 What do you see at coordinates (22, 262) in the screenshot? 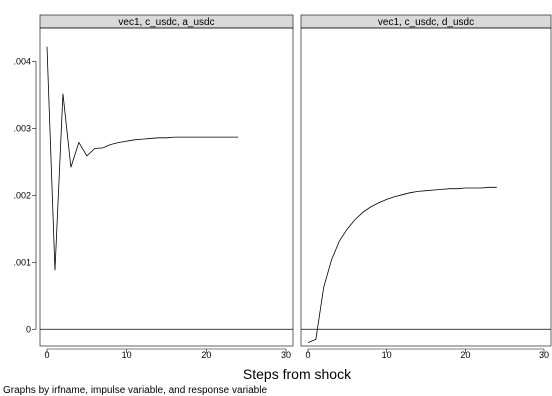
I see `y-tick-label: .001` at bounding box center [22, 262].